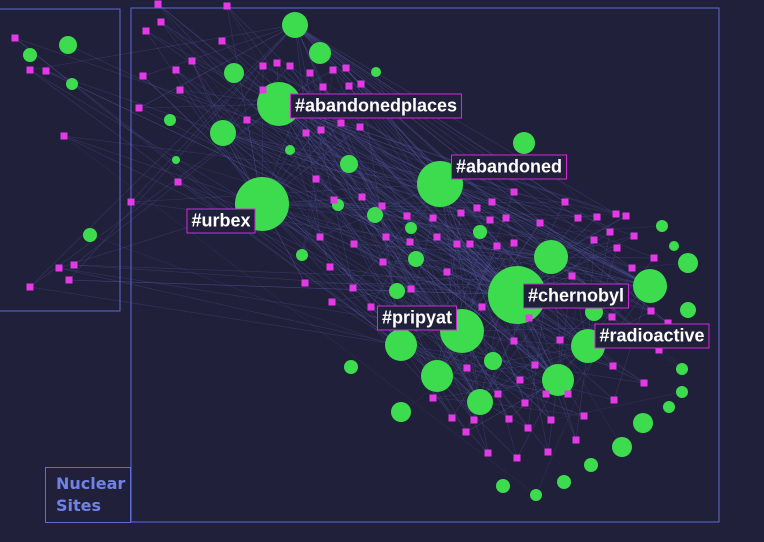 The height and width of the screenshot is (542, 764). What do you see at coordinates (376, 106) in the screenshot?
I see `tag-abandonedplaces: #abandonedplaces` at bounding box center [376, 106].